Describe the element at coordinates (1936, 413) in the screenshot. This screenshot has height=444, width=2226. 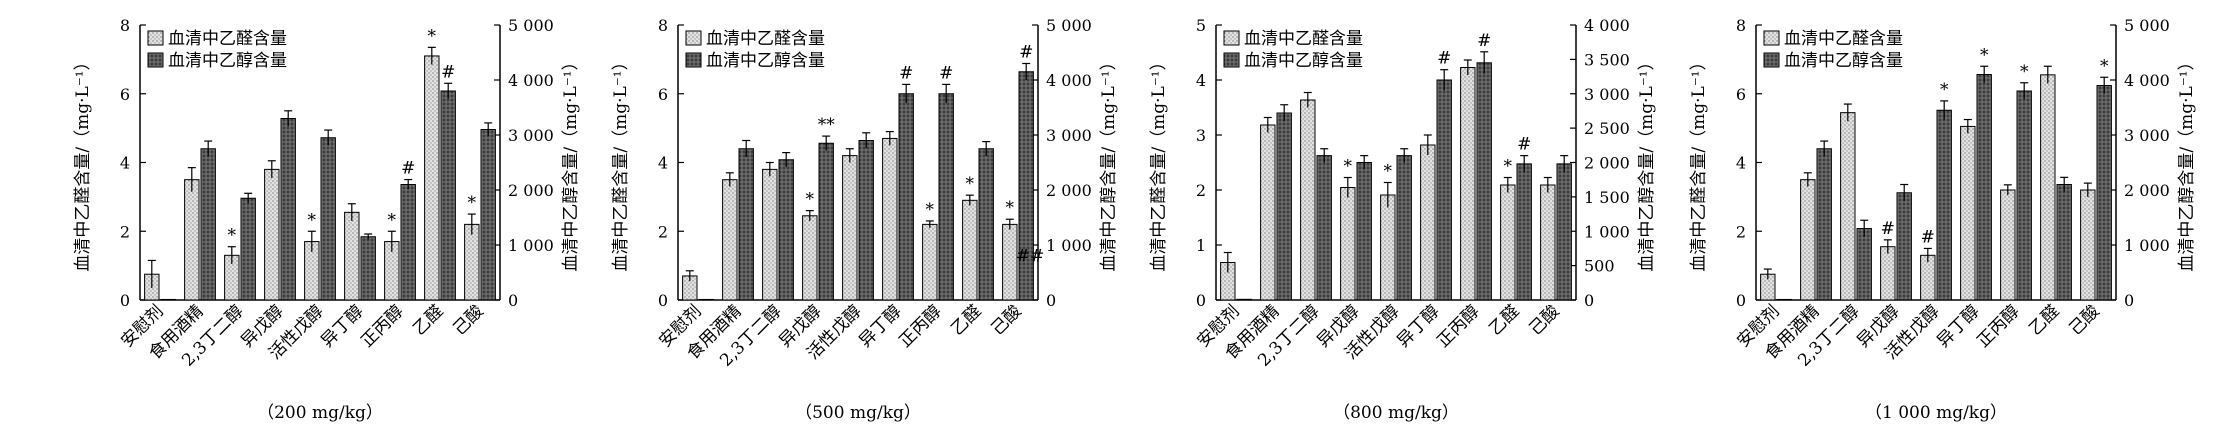
I see `panel-subtitle: （1 000 mg/kg）` at that location.